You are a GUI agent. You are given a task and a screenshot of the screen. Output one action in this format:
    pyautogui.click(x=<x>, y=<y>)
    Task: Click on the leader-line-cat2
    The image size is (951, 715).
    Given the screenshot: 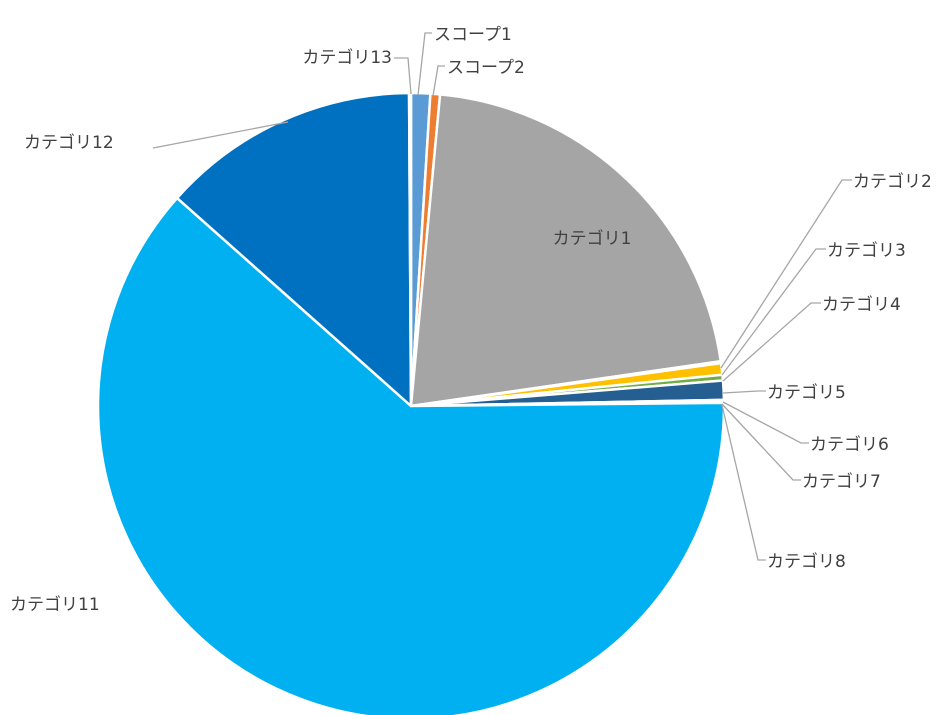 What is the action you would take?
    pyautogui.click(x=786, y=274)
    